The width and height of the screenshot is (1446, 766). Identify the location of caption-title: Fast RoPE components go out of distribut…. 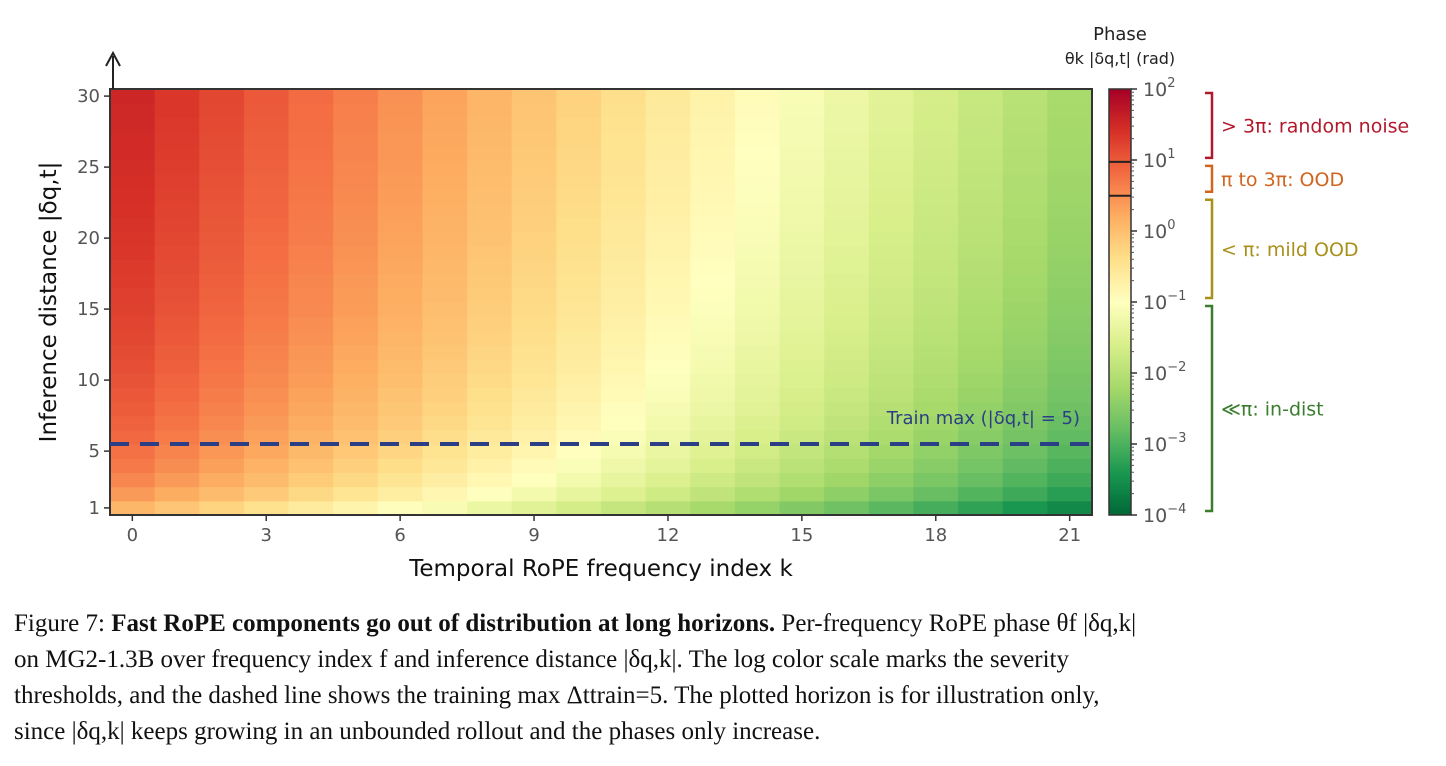
(443, 623).